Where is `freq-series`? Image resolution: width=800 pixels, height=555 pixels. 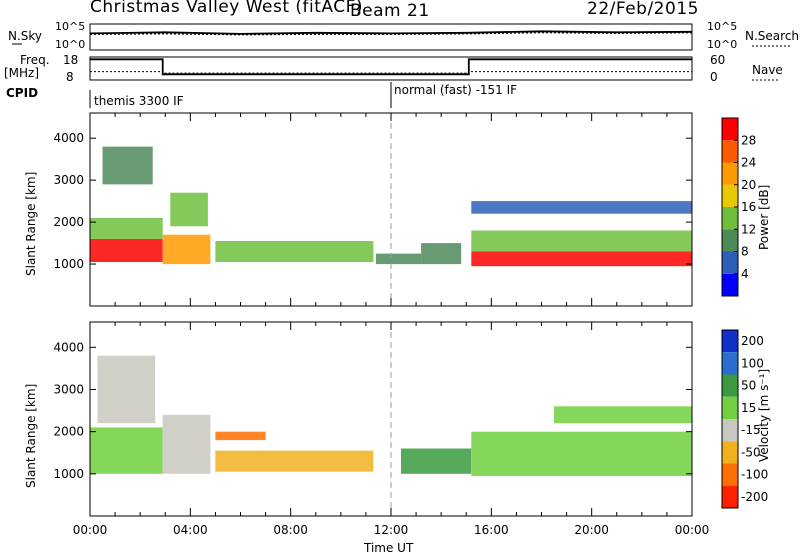 freq-series is located at coordinates (391, 67).